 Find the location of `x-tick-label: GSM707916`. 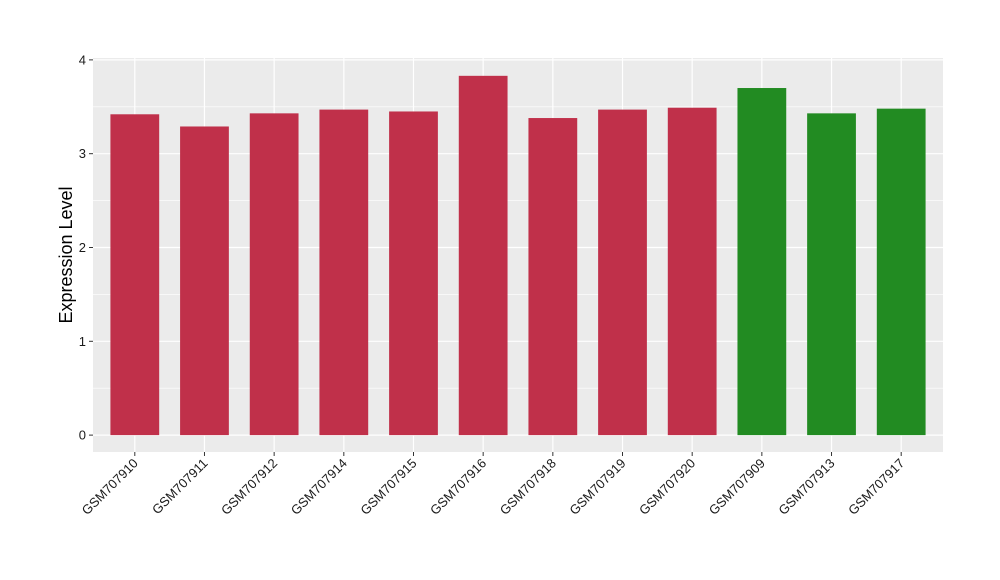

x-tick-label: GSM707916 is located at coordinates (458, 487).